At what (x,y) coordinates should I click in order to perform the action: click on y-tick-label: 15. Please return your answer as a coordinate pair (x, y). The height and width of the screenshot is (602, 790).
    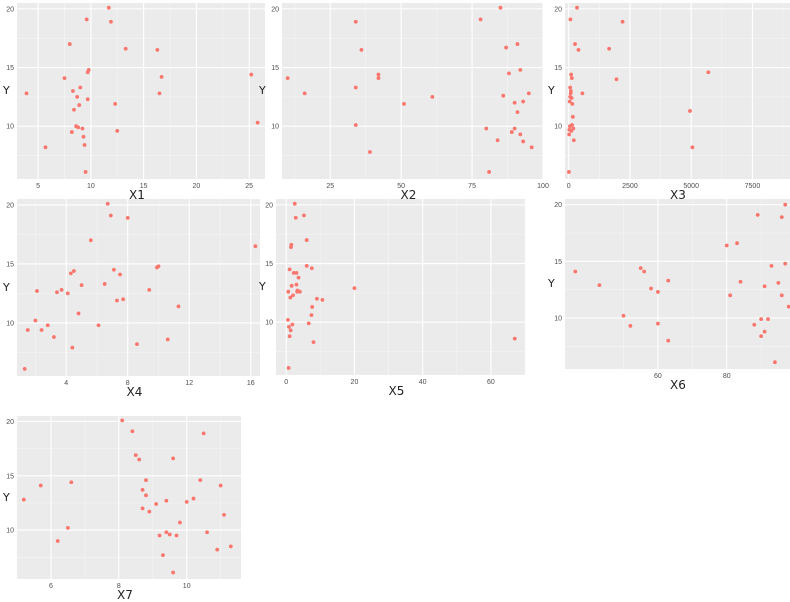
    Looking at the image, I should click on (10, 68).